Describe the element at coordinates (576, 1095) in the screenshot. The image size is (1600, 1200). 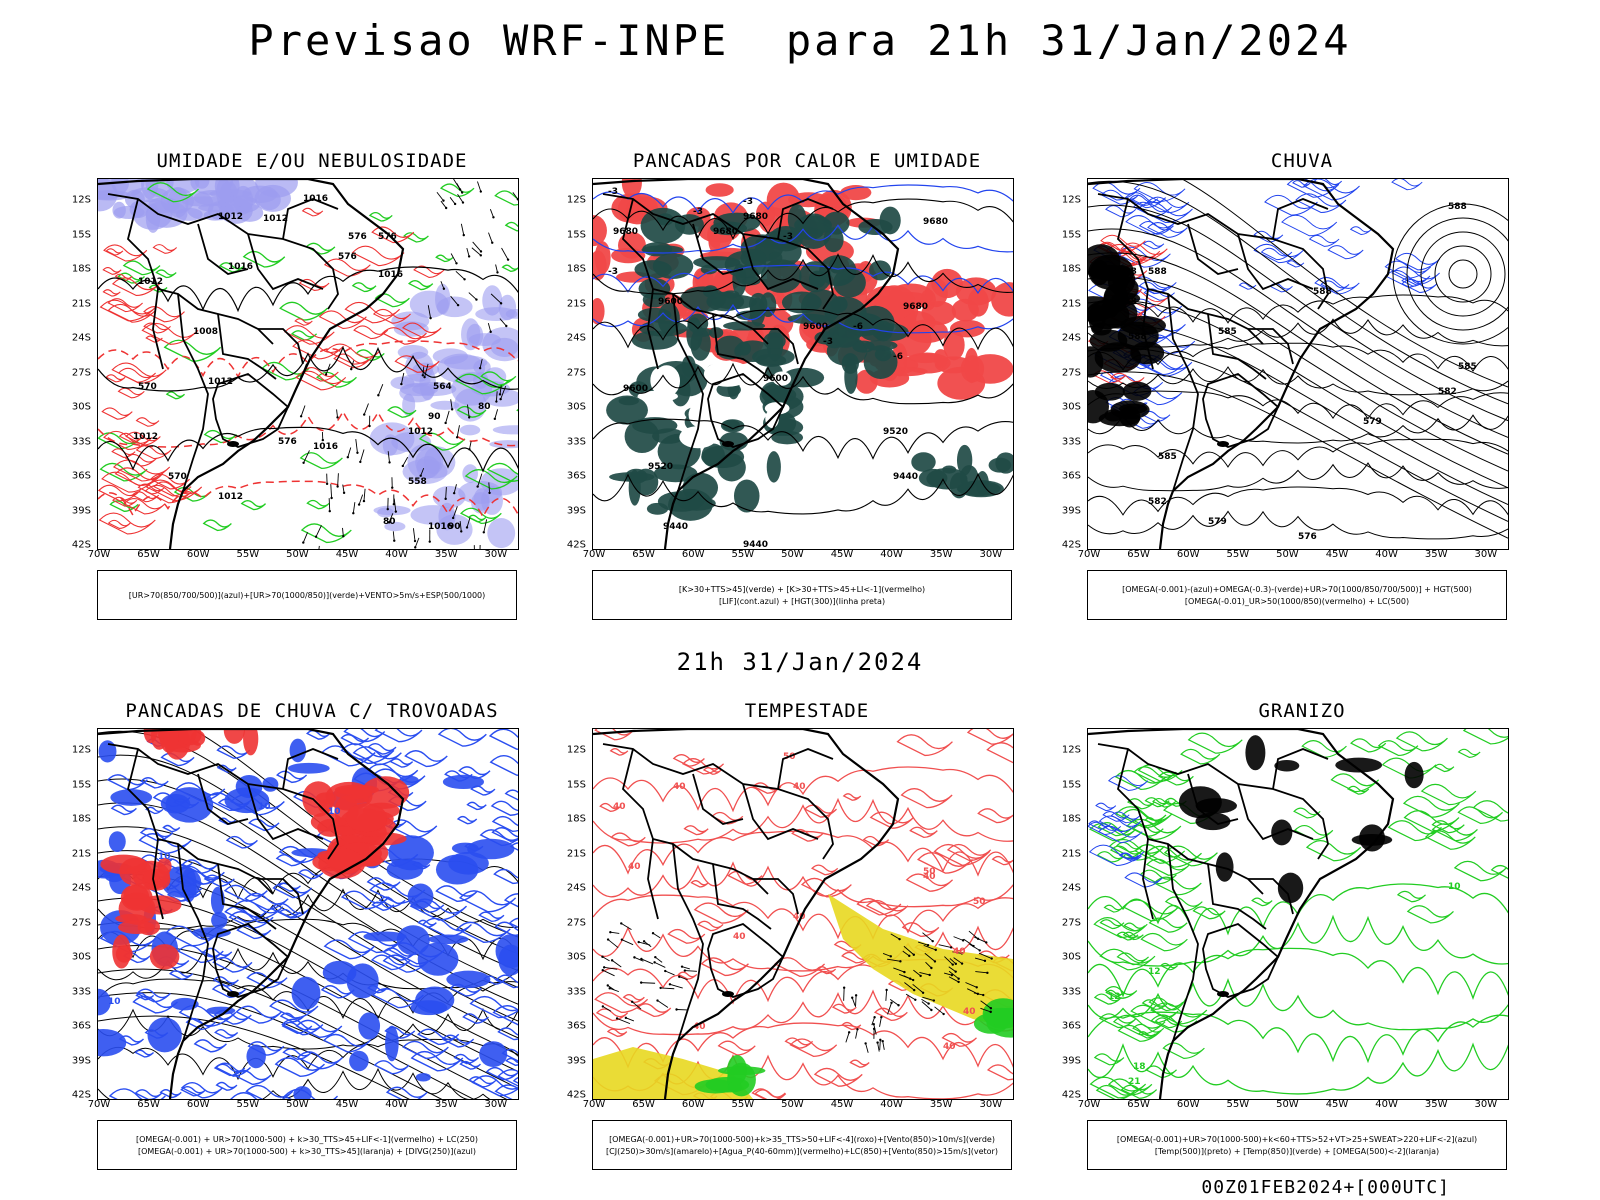
I see `latitude-tick-label: 42S` at that location.